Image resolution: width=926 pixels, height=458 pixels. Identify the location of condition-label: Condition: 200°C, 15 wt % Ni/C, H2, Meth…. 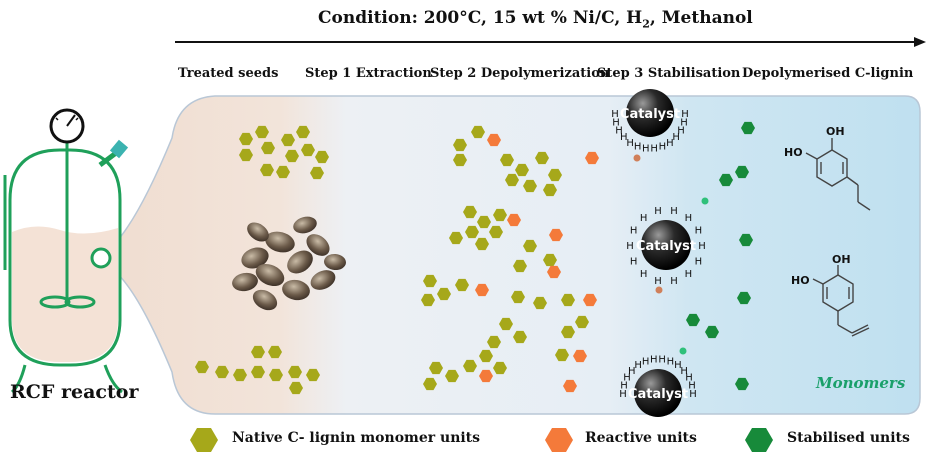
(535, 19).